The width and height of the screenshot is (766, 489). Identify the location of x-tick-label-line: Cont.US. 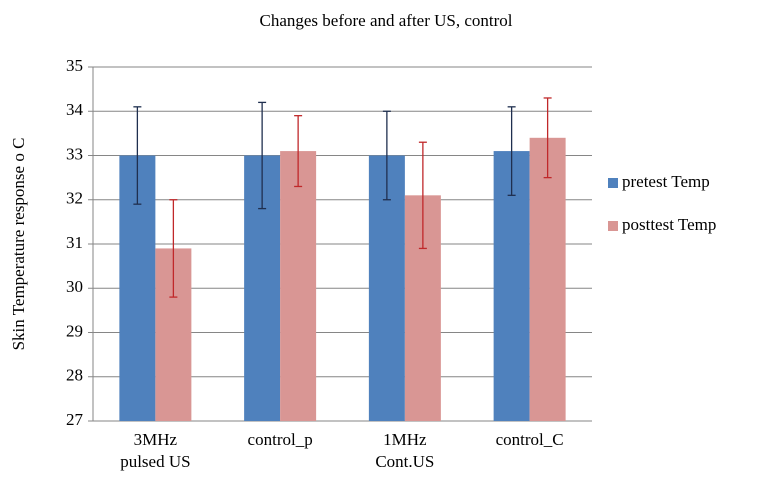
(404, 461).